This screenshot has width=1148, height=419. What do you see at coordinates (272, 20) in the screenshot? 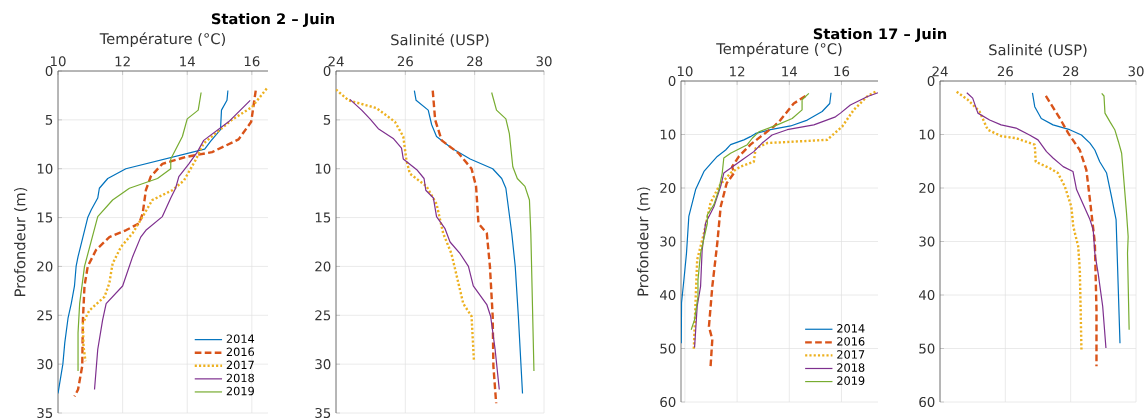
I see `chart-title: Station 2 – Juin` at bounding box center [272, 20].